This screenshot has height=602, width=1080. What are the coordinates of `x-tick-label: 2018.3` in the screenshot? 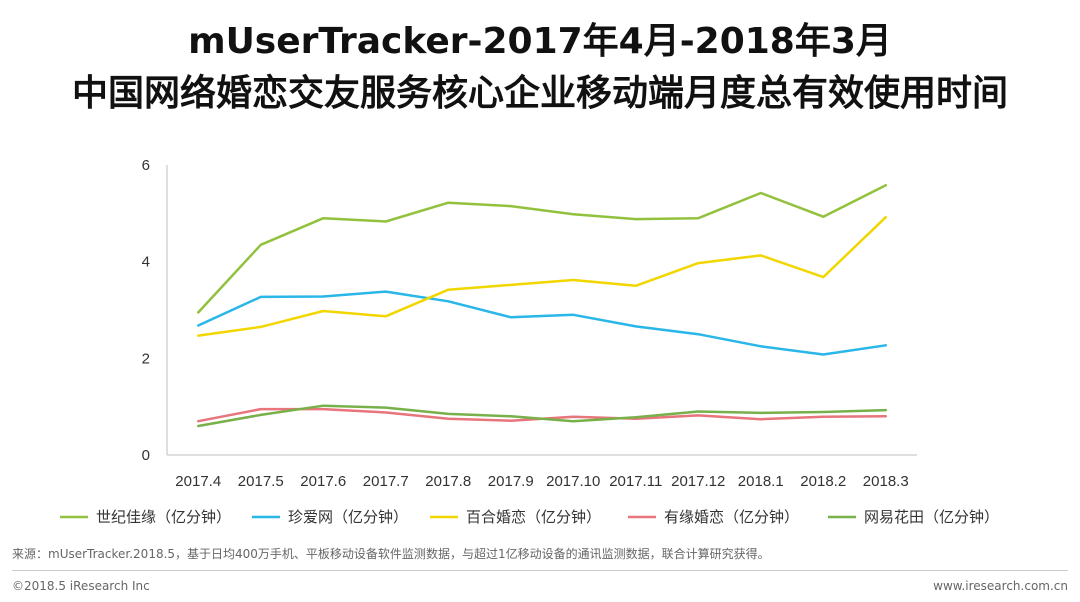 It's located at (886, 481).